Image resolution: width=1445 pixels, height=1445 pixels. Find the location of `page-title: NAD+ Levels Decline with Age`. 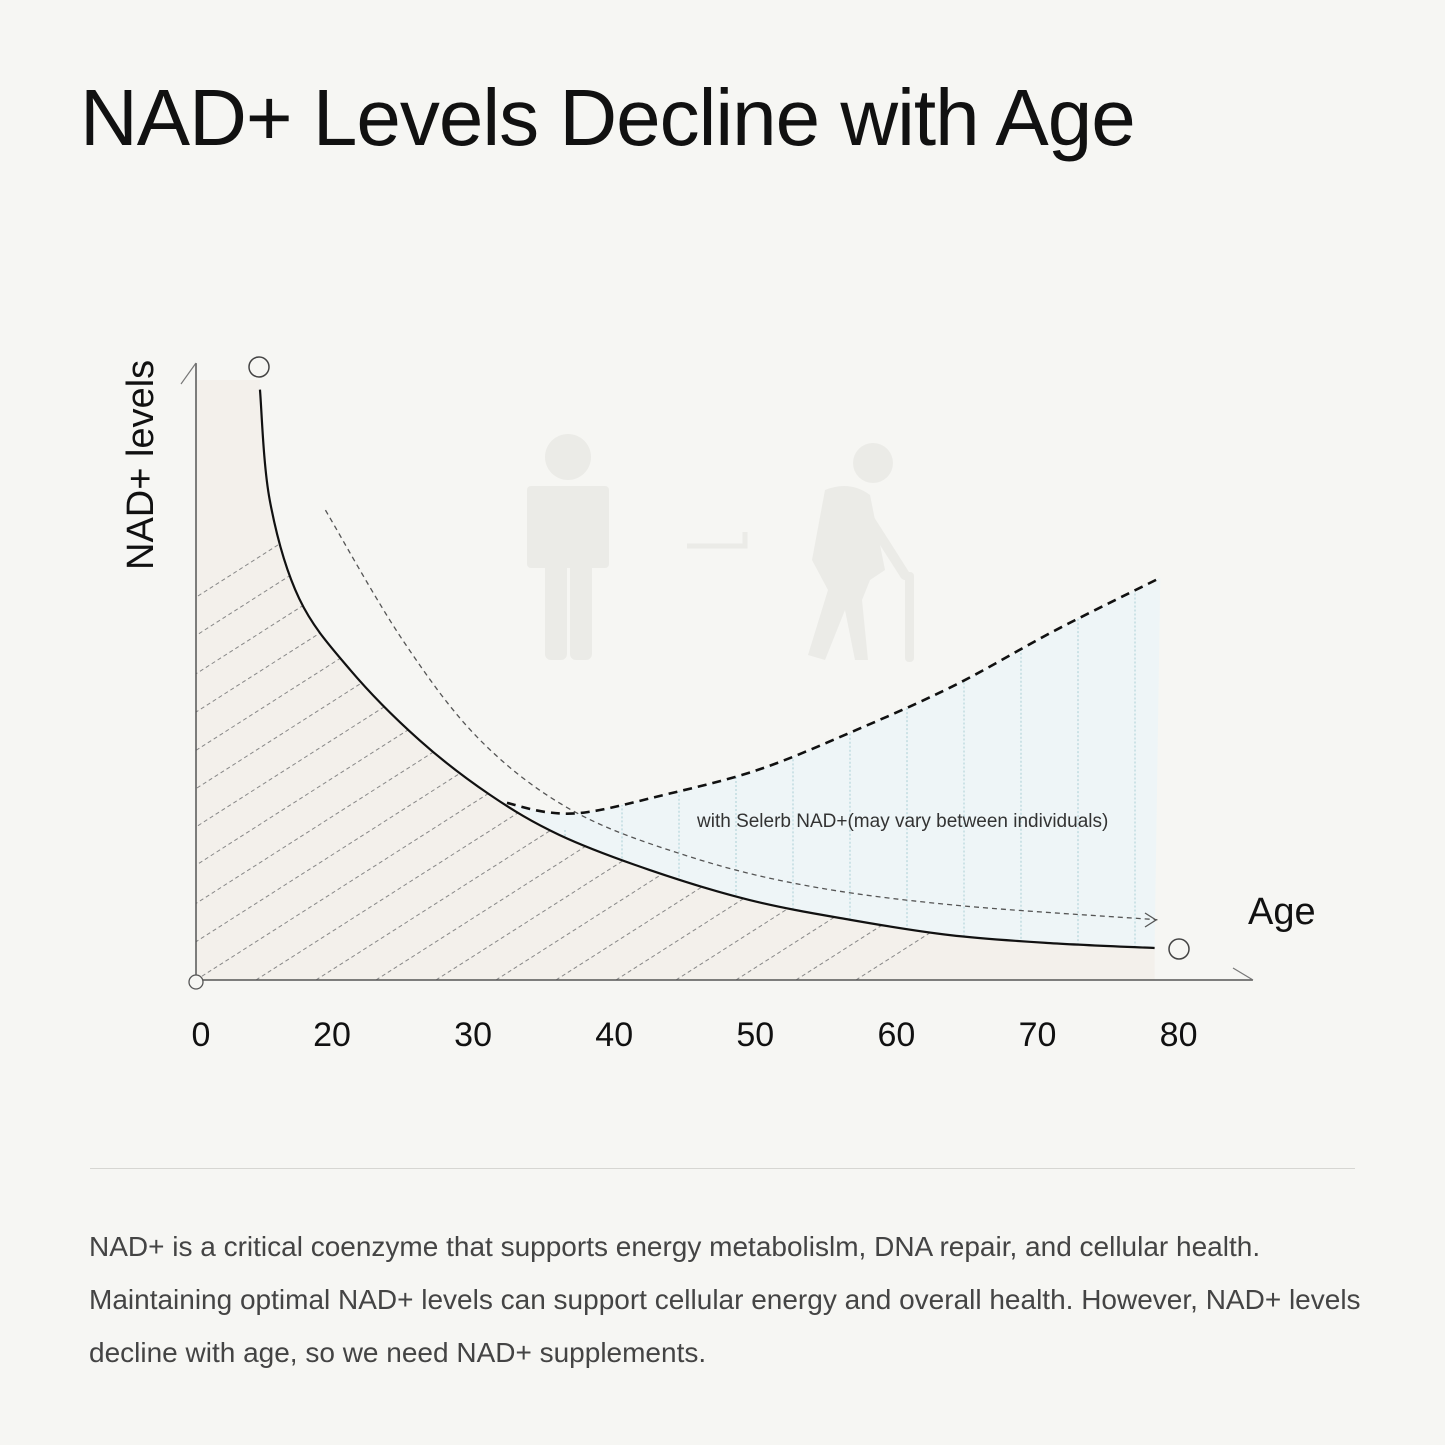

page-title: NAD+ Levels Decline with Age is located at coordinates (608, 117).